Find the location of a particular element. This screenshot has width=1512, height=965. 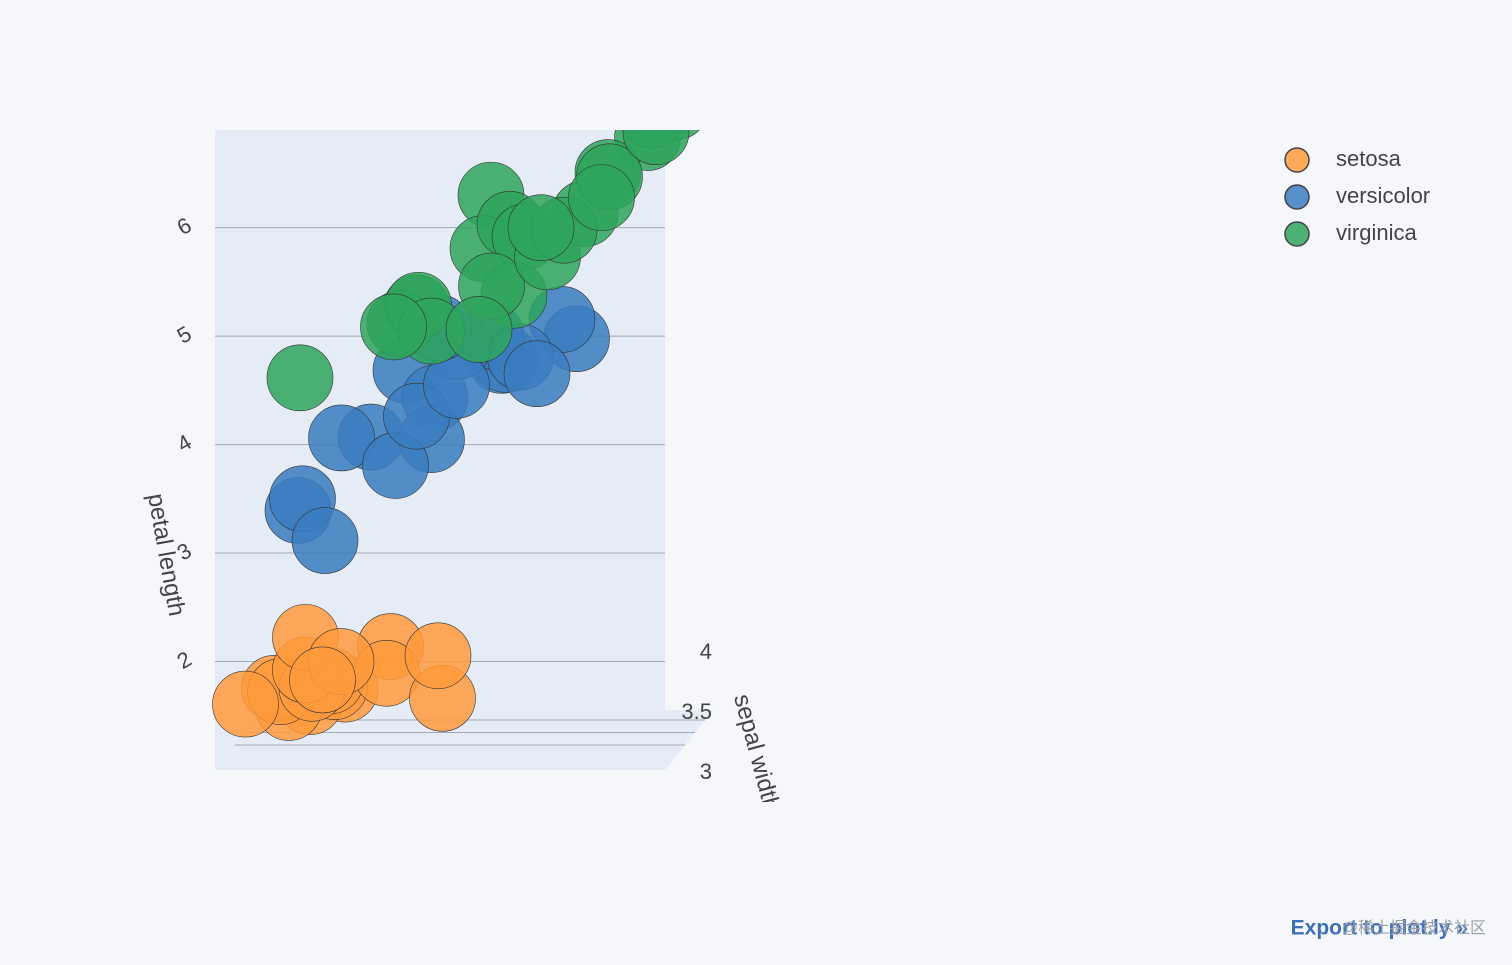

export-link: Export to plot.ly » is located at coordinates (1379, 928).